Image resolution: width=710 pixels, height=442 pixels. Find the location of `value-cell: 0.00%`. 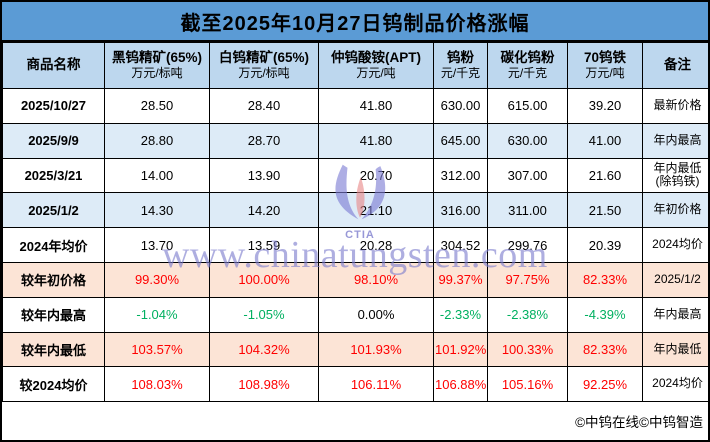

value-cell: 0.00% is located at coordinates (376, 314).